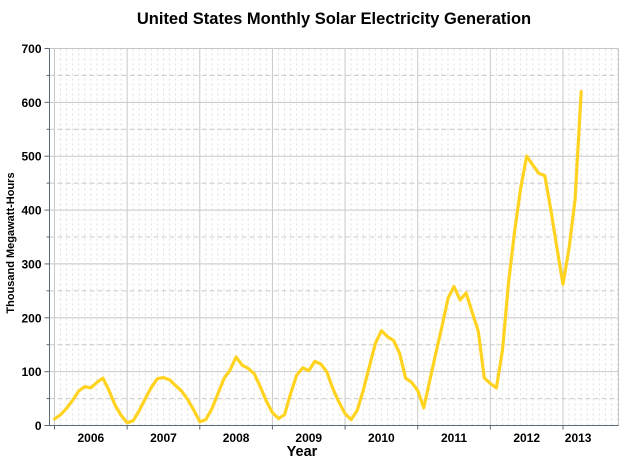  I want to click on x-tick-label: 2011, so click(454, 438).